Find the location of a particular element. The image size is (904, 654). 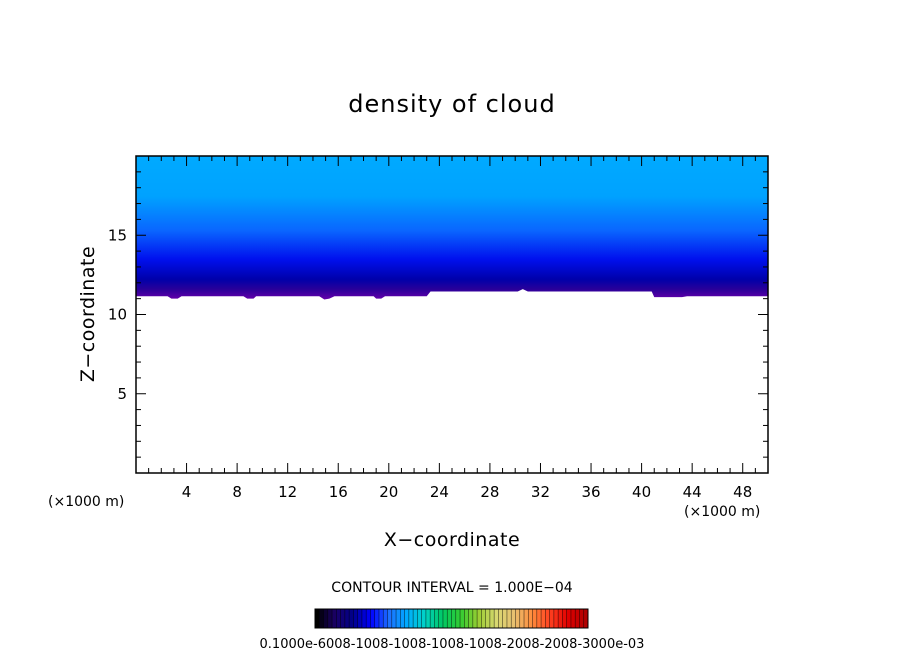

x-tick-label: 12 is located at coordinates (287, 492).